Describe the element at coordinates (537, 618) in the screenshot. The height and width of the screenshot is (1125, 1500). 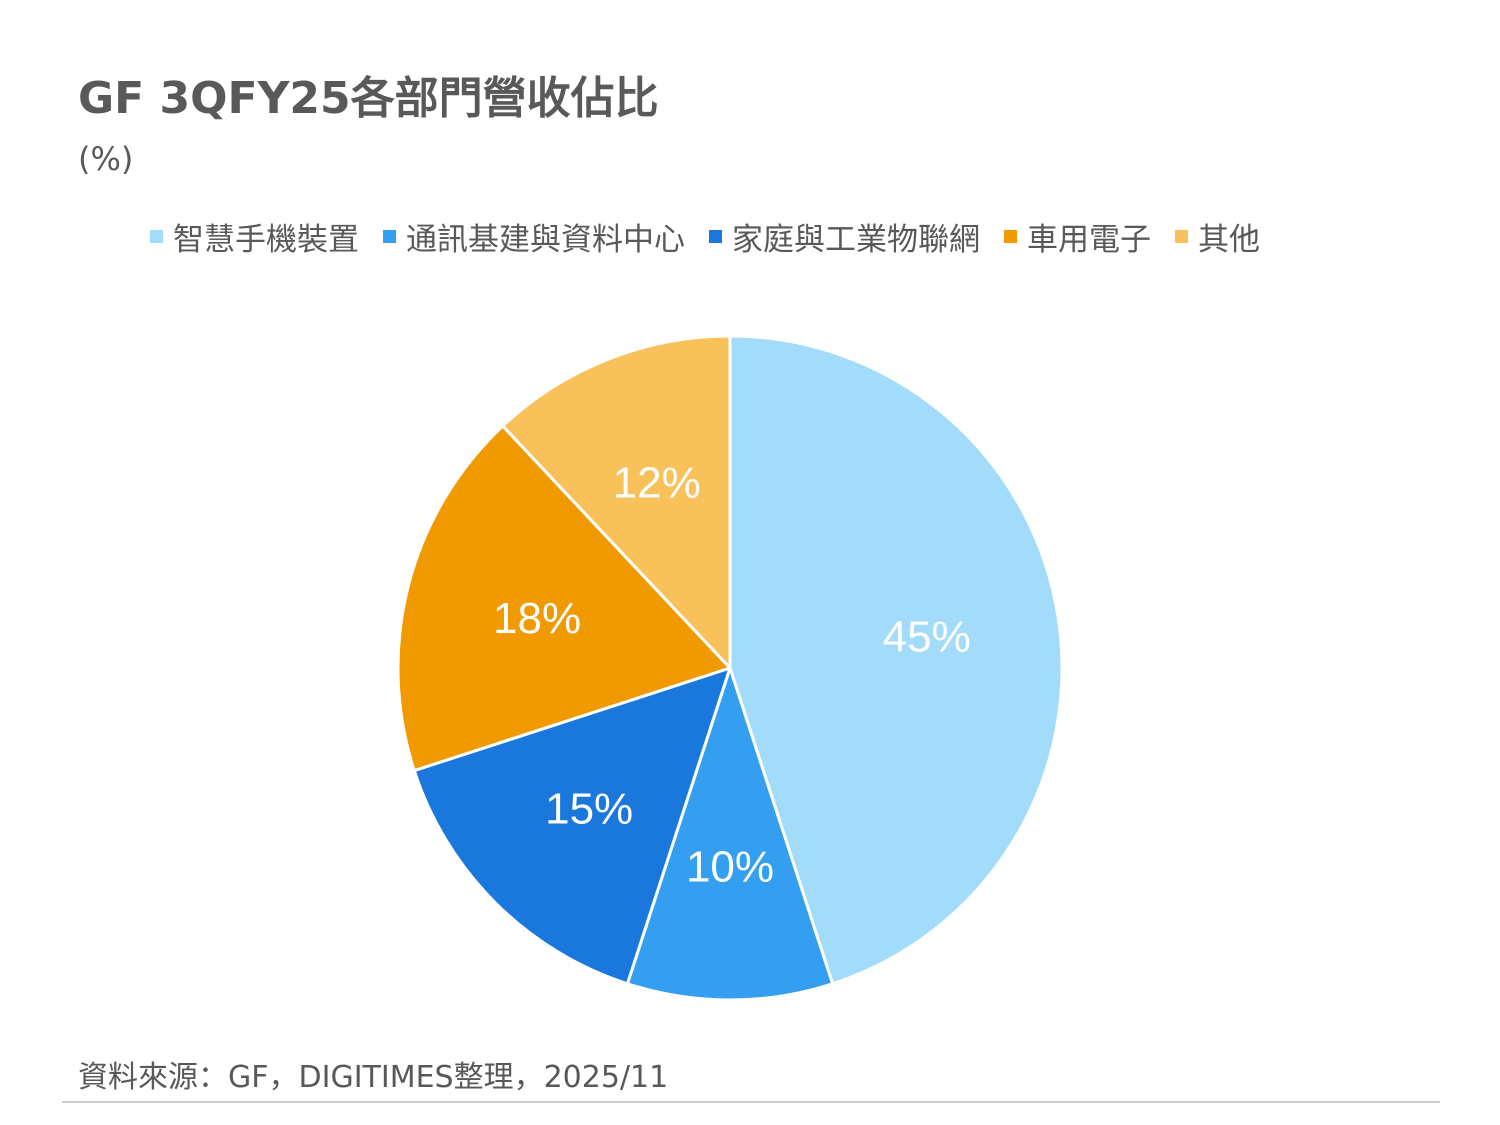
I see `data-label-automotive: 18%` at that location.